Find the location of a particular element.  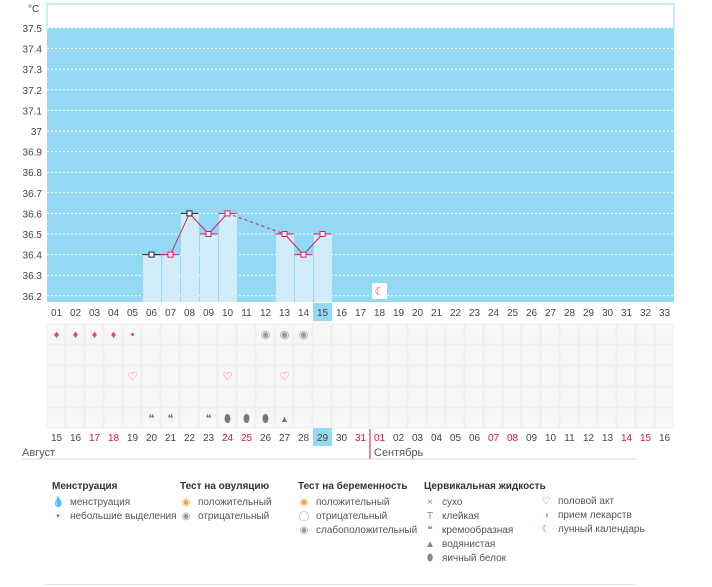

cross-icon: × is located at coordinates (430, 502).